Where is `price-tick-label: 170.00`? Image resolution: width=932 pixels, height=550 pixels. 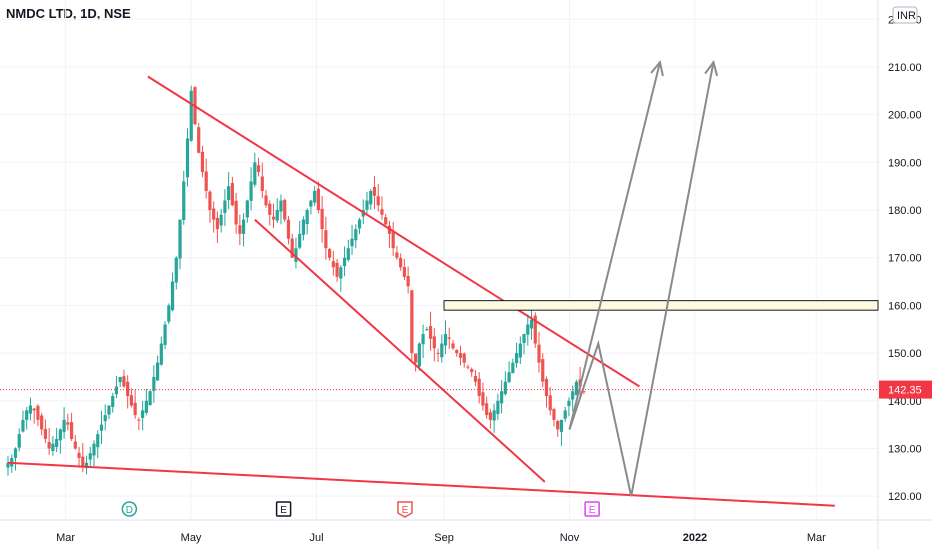 price-tick-label: 170.00 is located at coordinates (905, 259).